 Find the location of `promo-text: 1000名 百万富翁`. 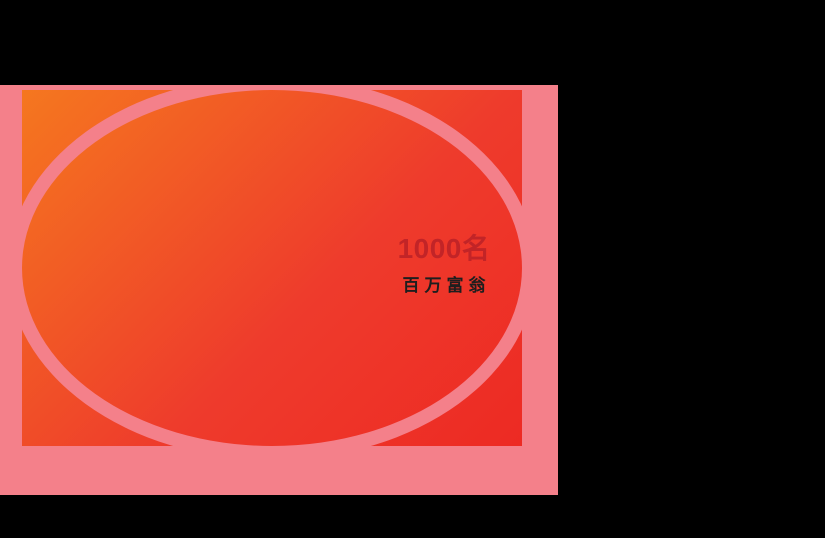

promo-text: 1000名 百万富翁 is located at coordinates (444, 264).